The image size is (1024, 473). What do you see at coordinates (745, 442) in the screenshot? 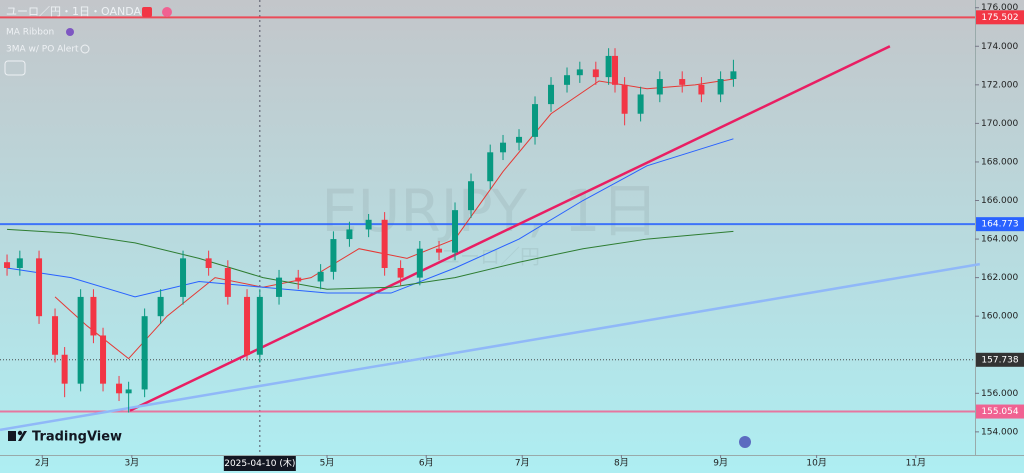
I see `replay-icon` at bounding box center [745, 442].